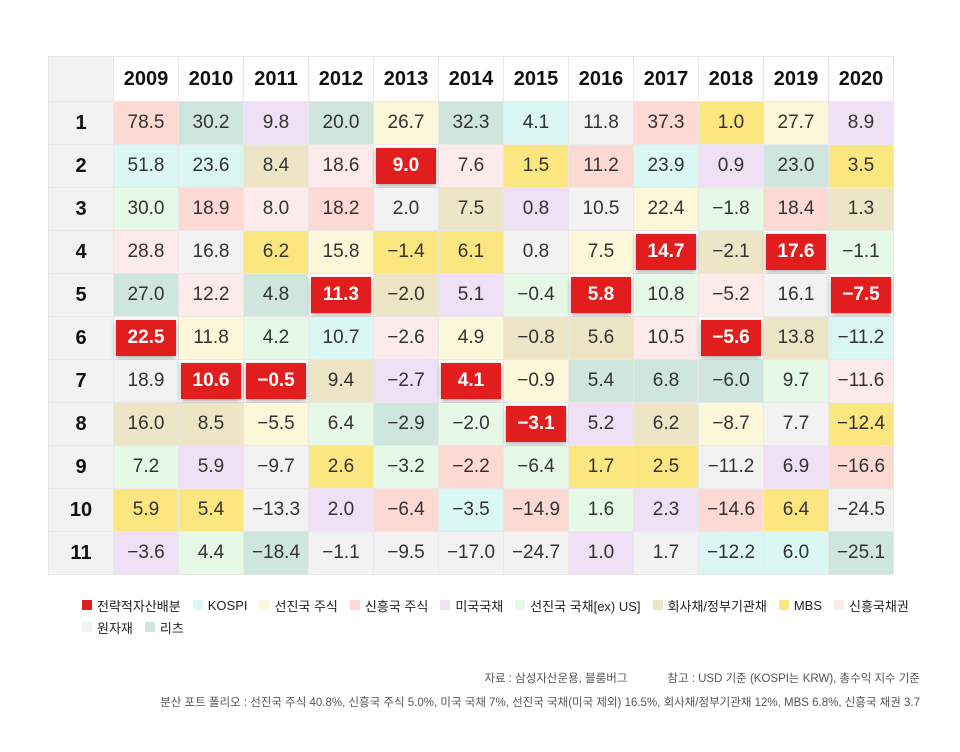  Describe the element at coordinates (861, 381) in the screenshot. I see `return-cell: −11.6` at that location.